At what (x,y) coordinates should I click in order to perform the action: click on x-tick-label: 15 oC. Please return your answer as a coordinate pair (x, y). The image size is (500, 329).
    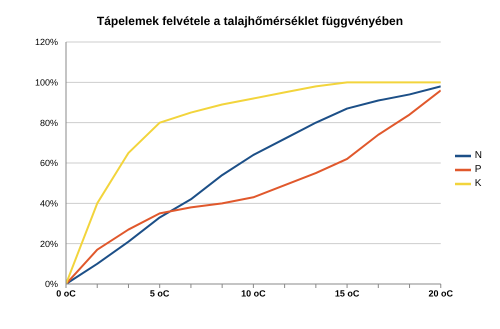
    Looking at the image, I should click on (347, 293).